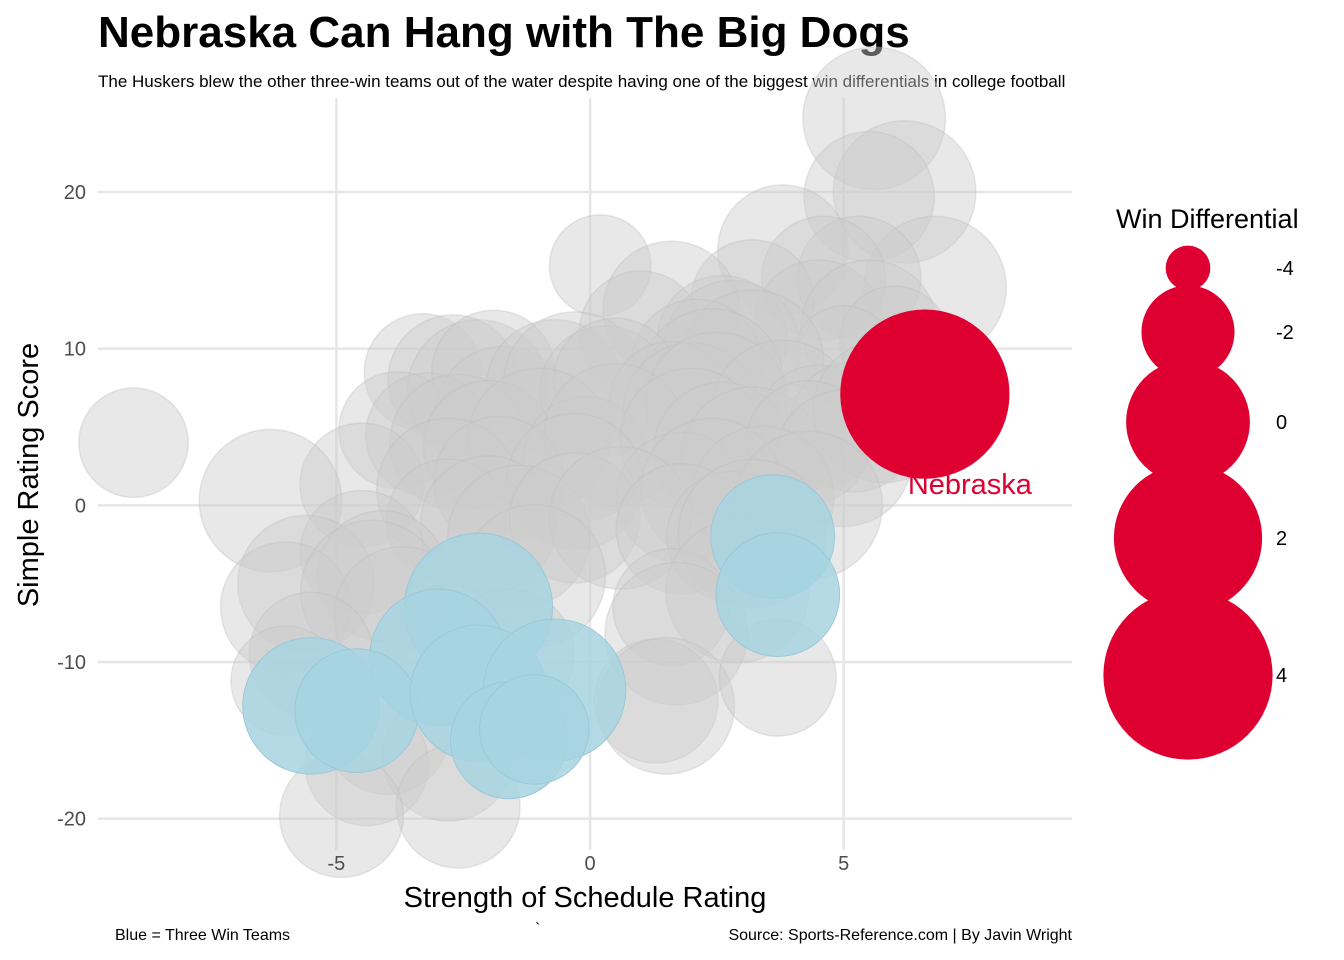  Describe the element at coordinates (1285, 269) in the screenshot. I see `legend-label: -4` at that location.